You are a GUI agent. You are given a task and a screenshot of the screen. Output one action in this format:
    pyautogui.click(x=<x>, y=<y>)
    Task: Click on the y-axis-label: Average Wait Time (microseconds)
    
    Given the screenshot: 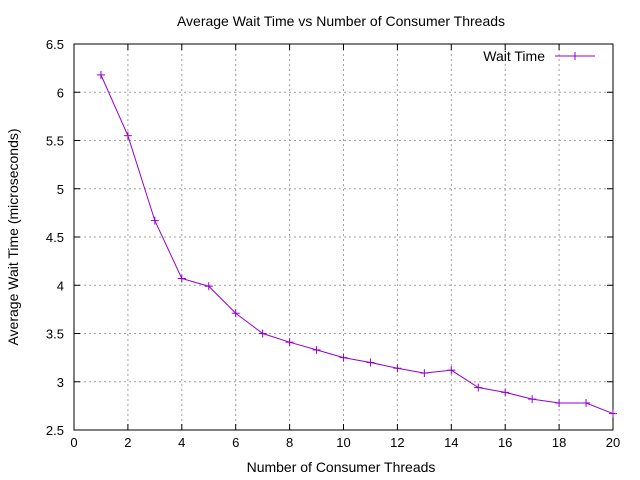 What is the action you would take?
    pyautogui.click(x=13, y=236)
    